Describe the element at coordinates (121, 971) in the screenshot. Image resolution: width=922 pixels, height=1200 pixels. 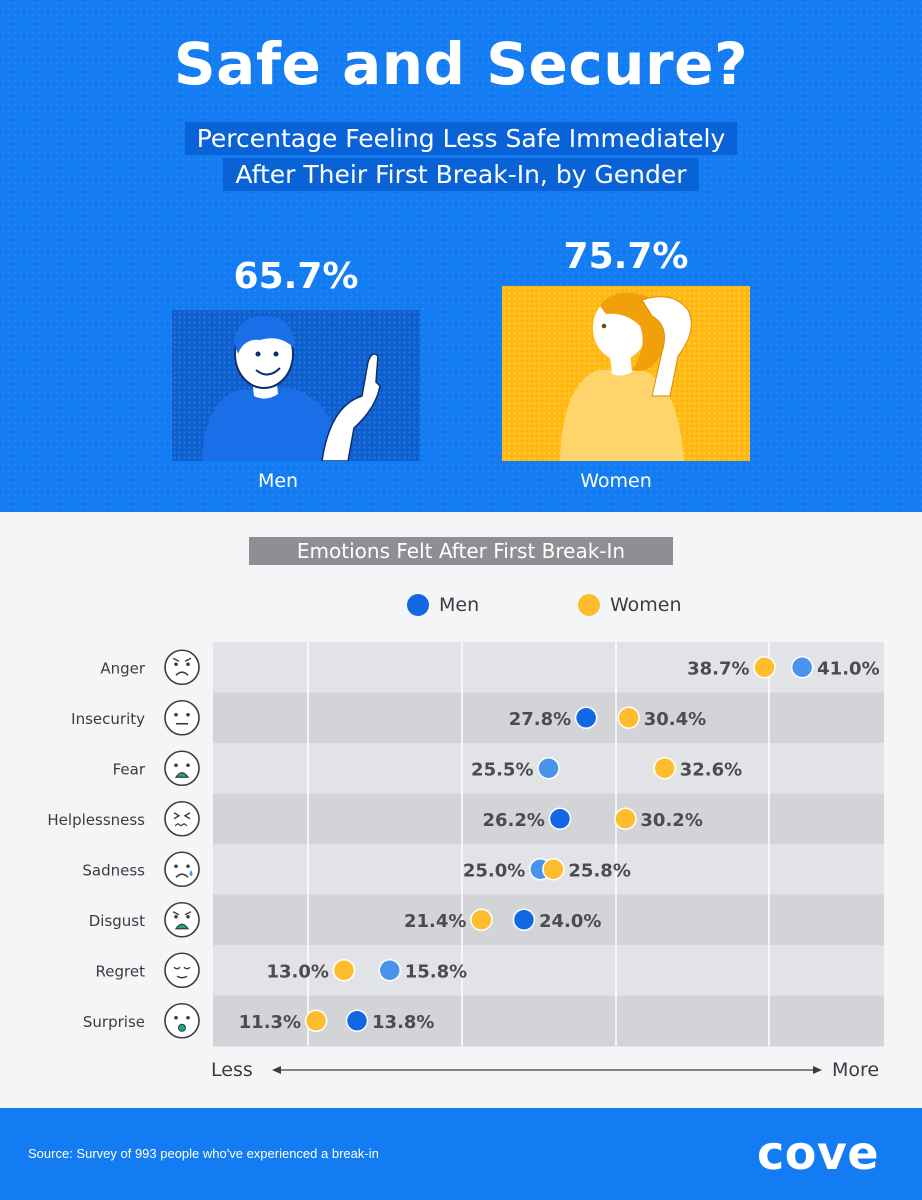
I see `category-label: Regret` at that location.